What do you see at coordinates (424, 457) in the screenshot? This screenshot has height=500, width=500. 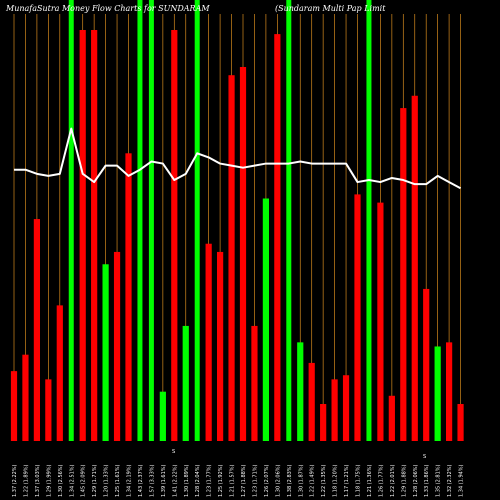 I see `chart-marker-b: S` at bounding box center [424, 457].